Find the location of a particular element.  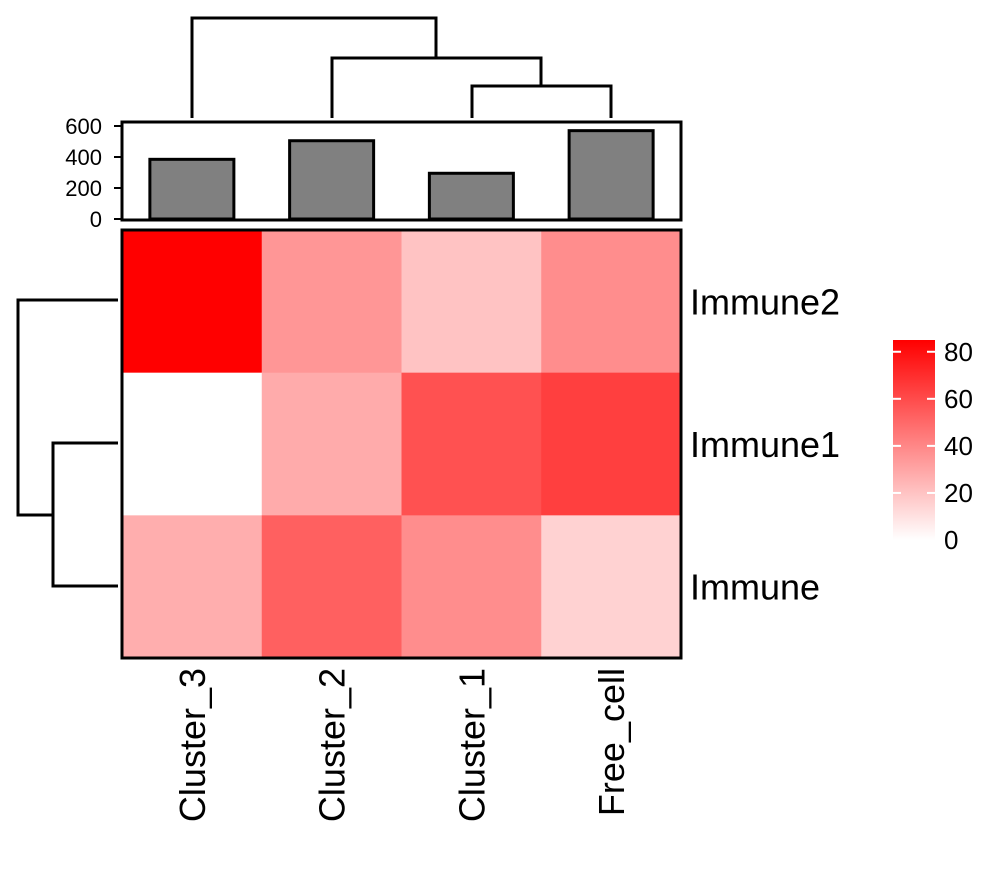

bar-annotation-axis: 0 200 400 600 is located at coordinates (93, 173).